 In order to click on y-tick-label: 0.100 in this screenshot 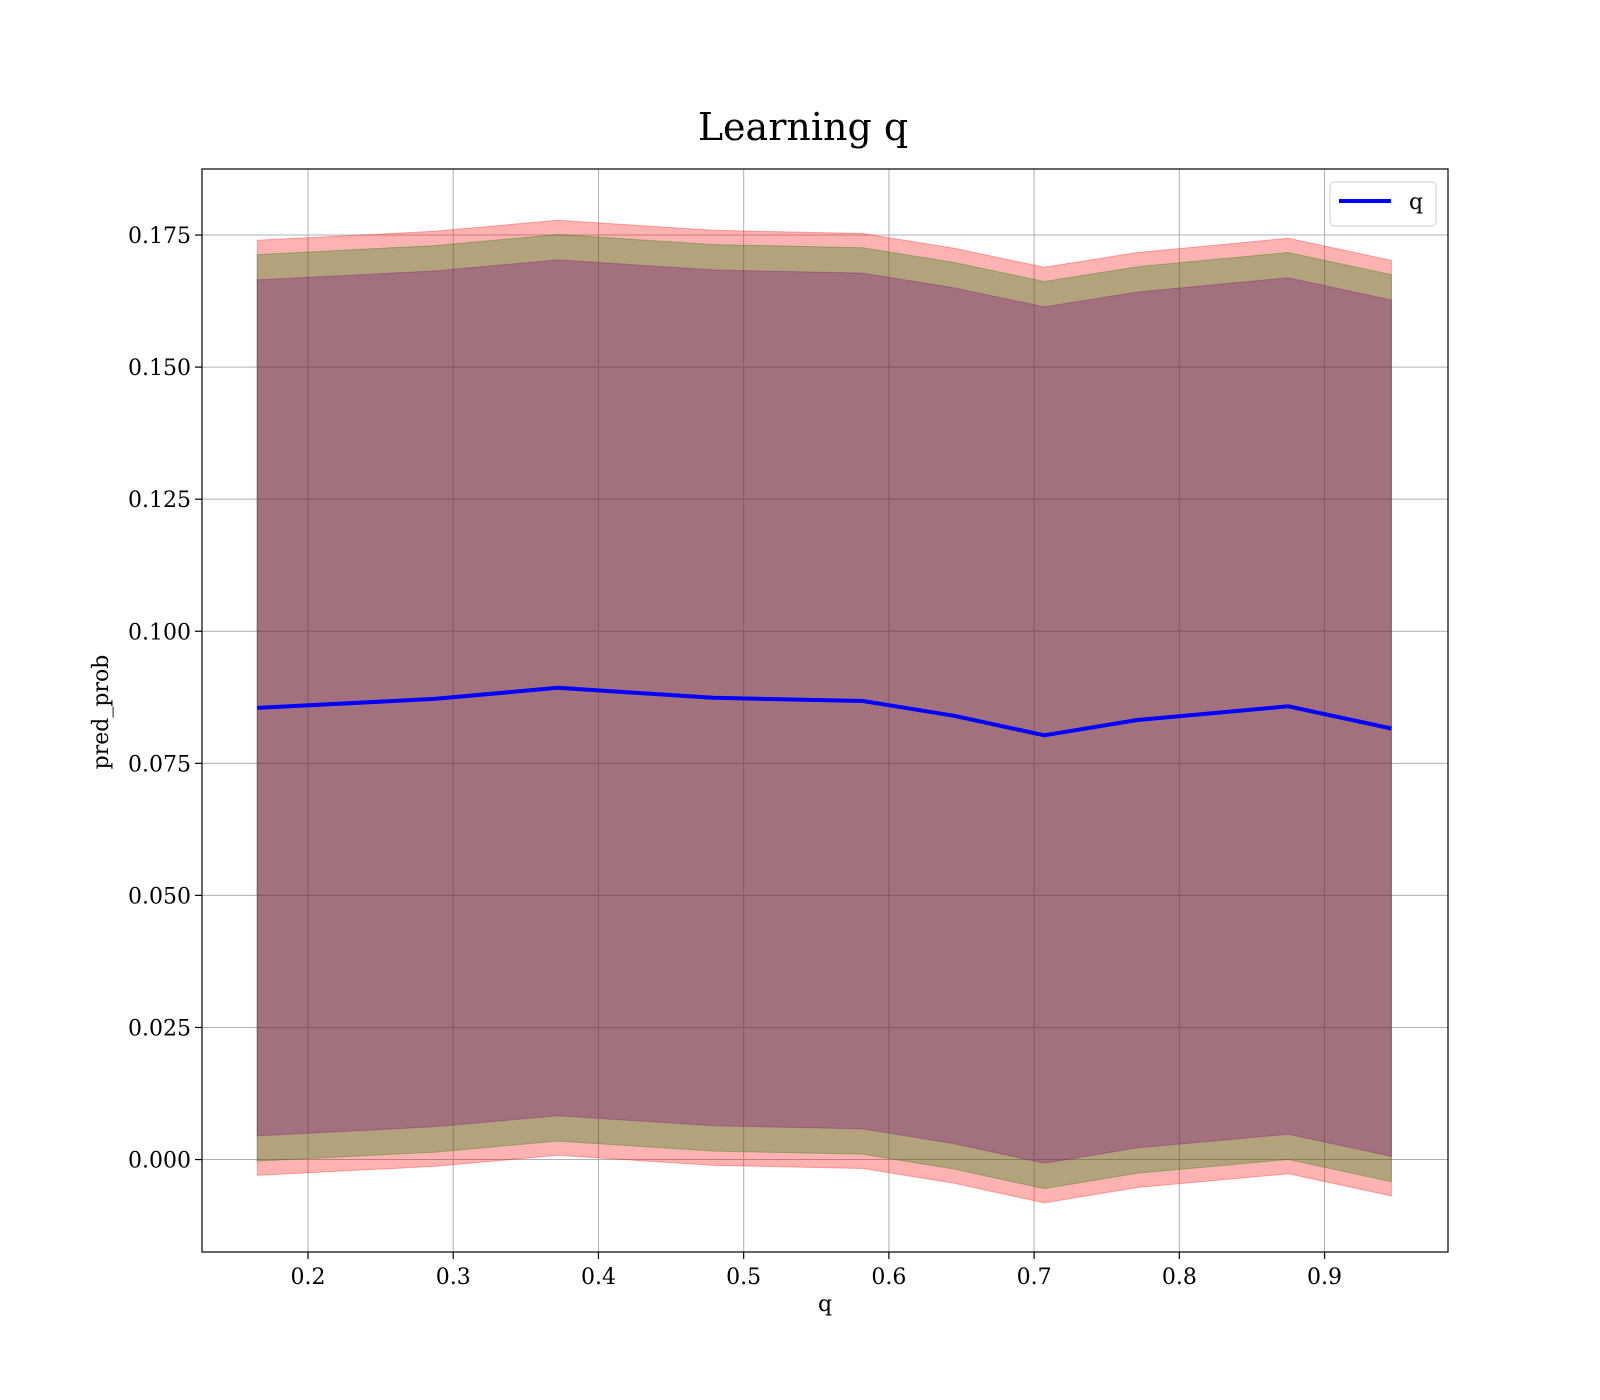, I will do `click(159, 632)`.